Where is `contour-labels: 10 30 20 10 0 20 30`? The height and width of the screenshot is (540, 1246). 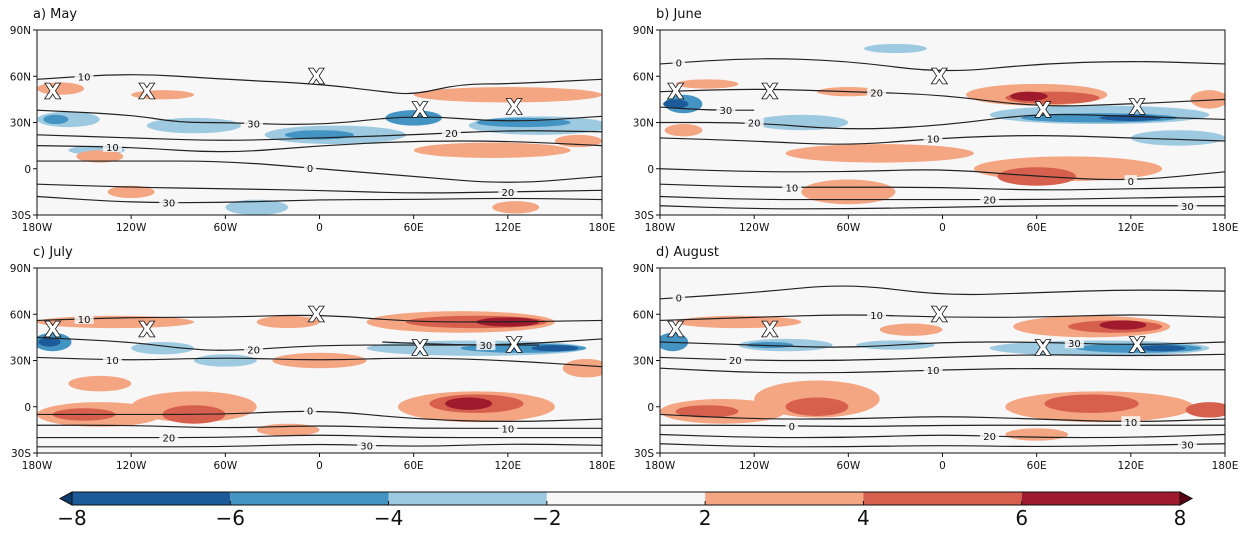
contour-labels: 10 30 20 10 0 20 30 is located at coordinates (296, 140).